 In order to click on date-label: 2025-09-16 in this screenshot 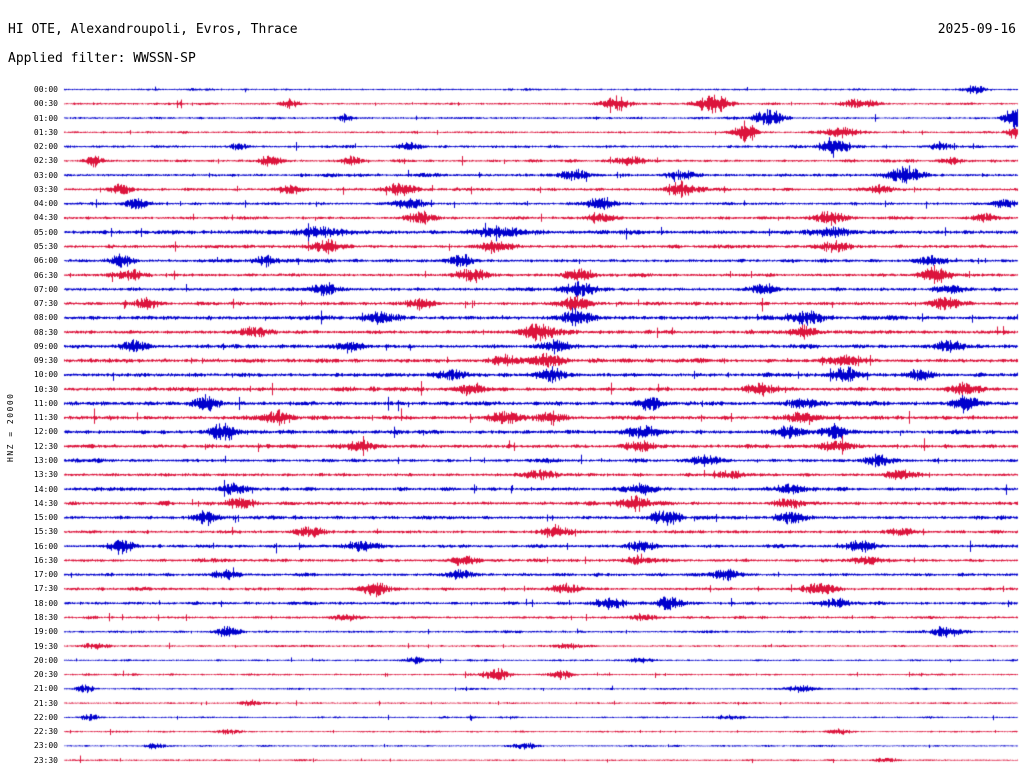, I will do `click(976, 29)`.